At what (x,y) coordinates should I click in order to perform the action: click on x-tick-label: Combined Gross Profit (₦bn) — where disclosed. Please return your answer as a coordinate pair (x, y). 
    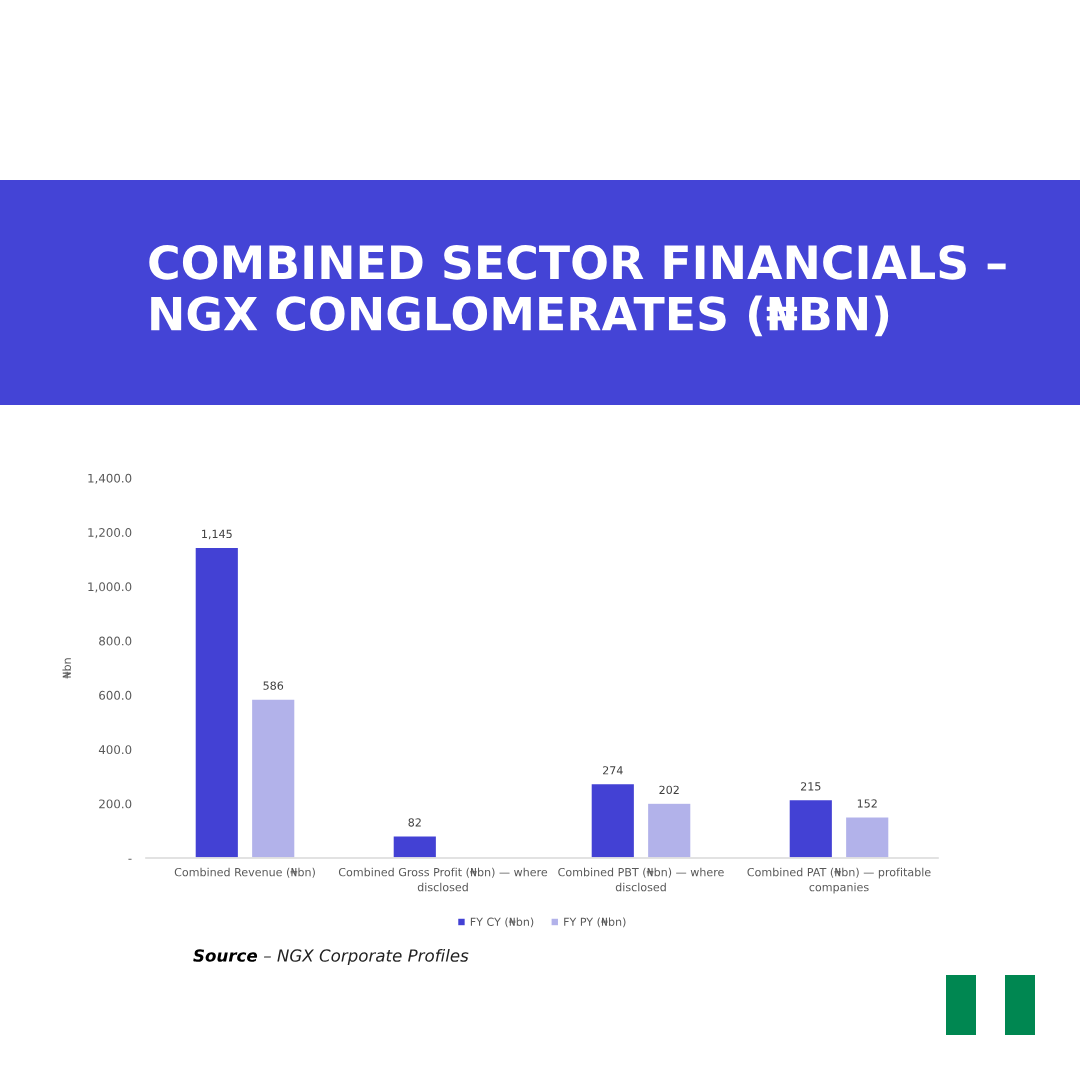
    Looking at the image, I should click on (443, 879).